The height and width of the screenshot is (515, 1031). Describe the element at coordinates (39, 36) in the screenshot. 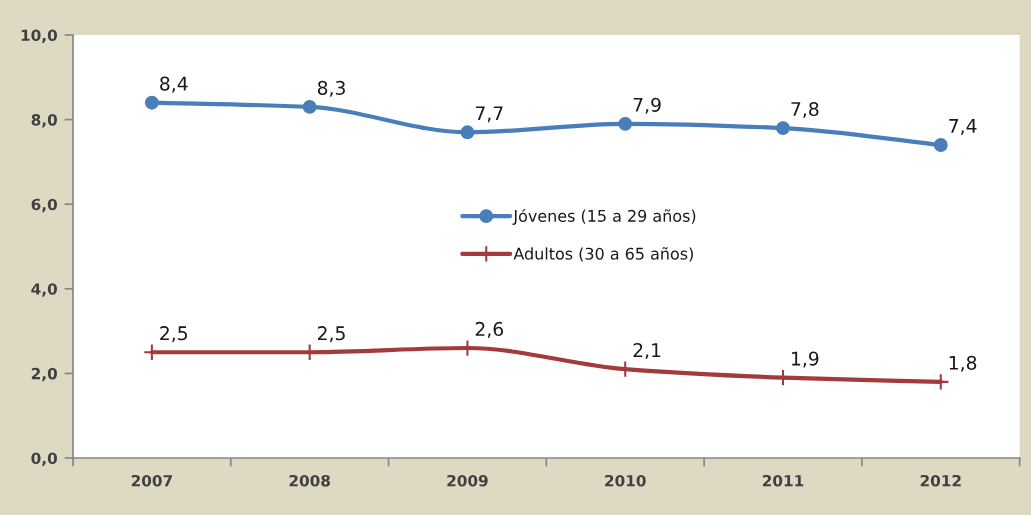

I see `y-tick-label: 10,0` at that location.